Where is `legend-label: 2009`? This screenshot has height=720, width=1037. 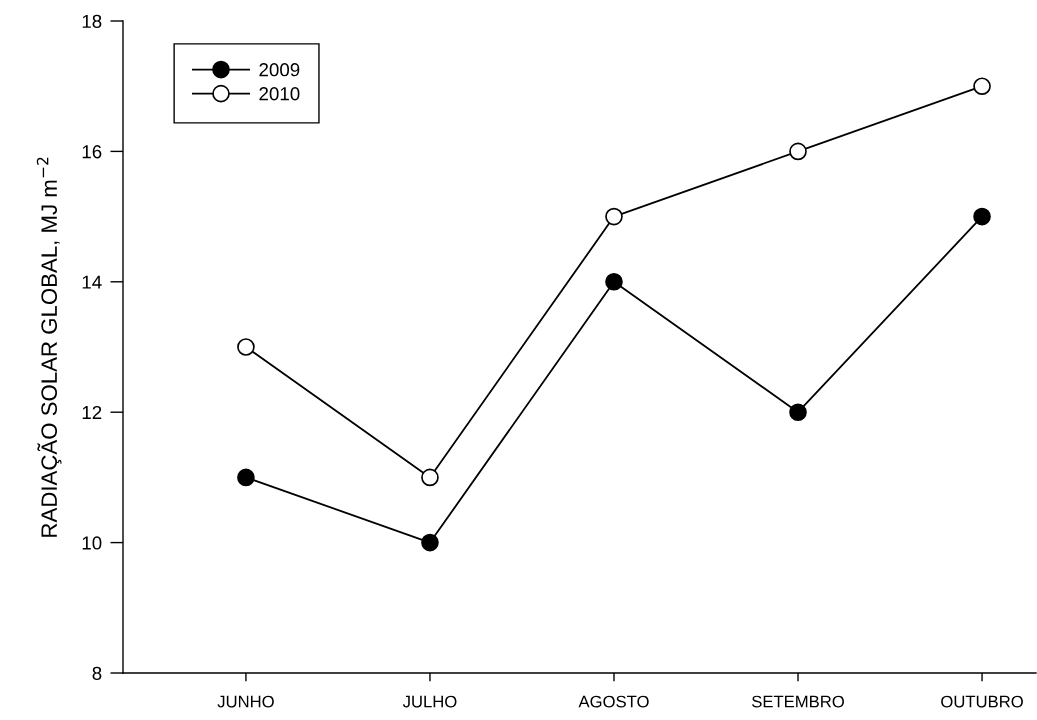
legend-label: 2009 is located at coordinates (279, 70).